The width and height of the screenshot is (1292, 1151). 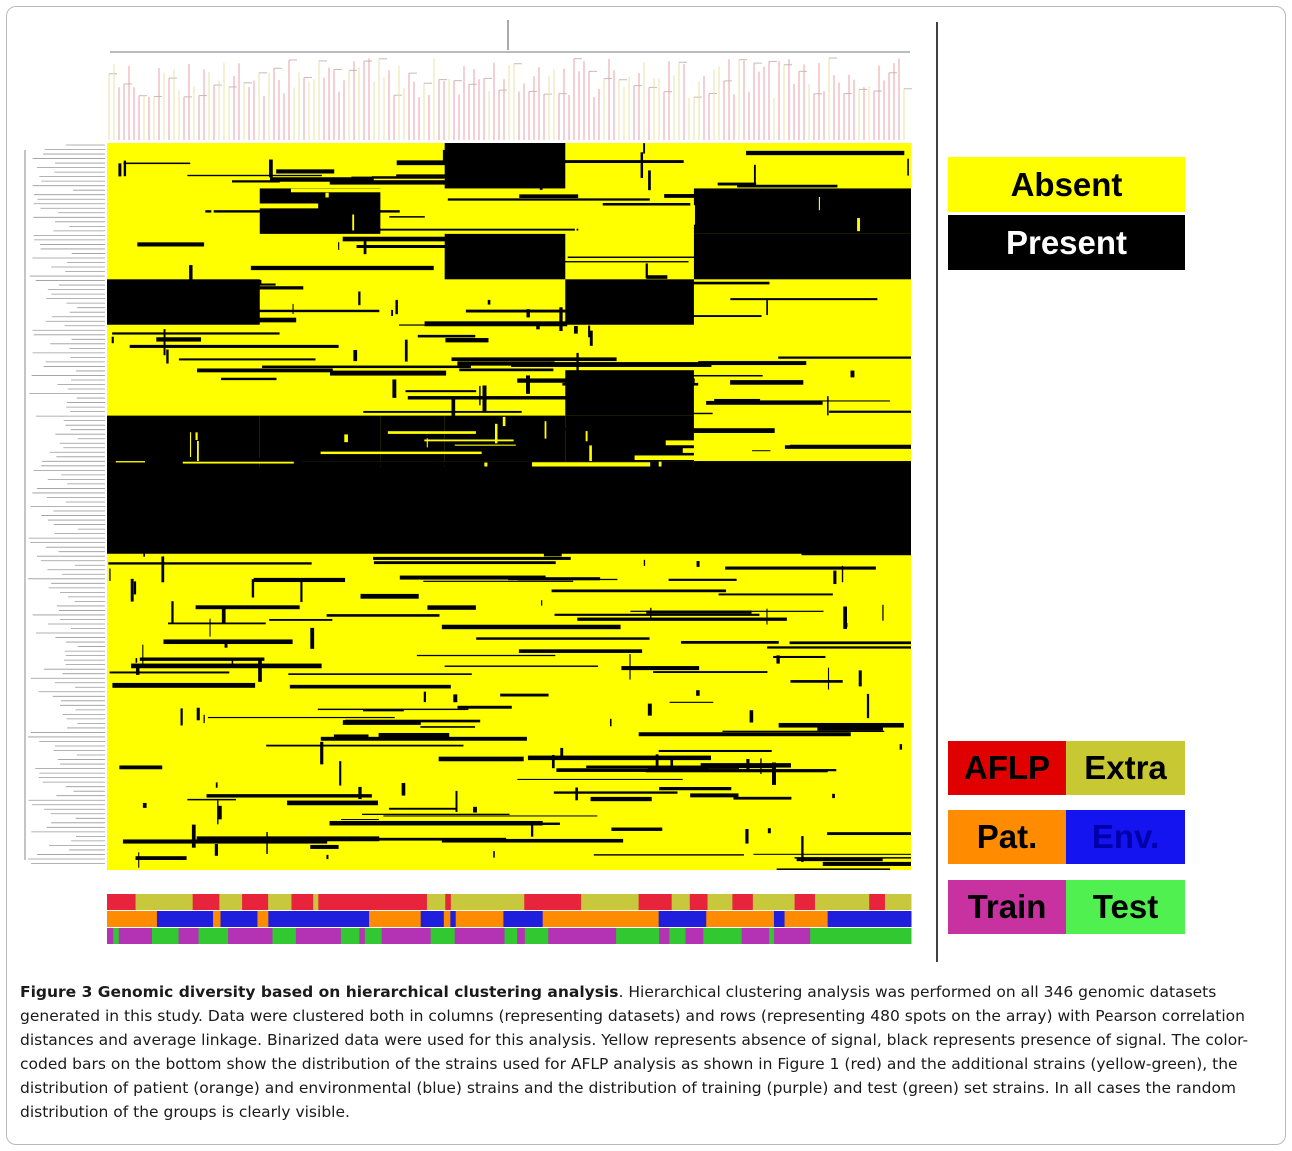 What do you see at coordinates (1007, 768) in the screenshot?
I see `legend-aflp: AFLP` at bounding box center [1007, 768].